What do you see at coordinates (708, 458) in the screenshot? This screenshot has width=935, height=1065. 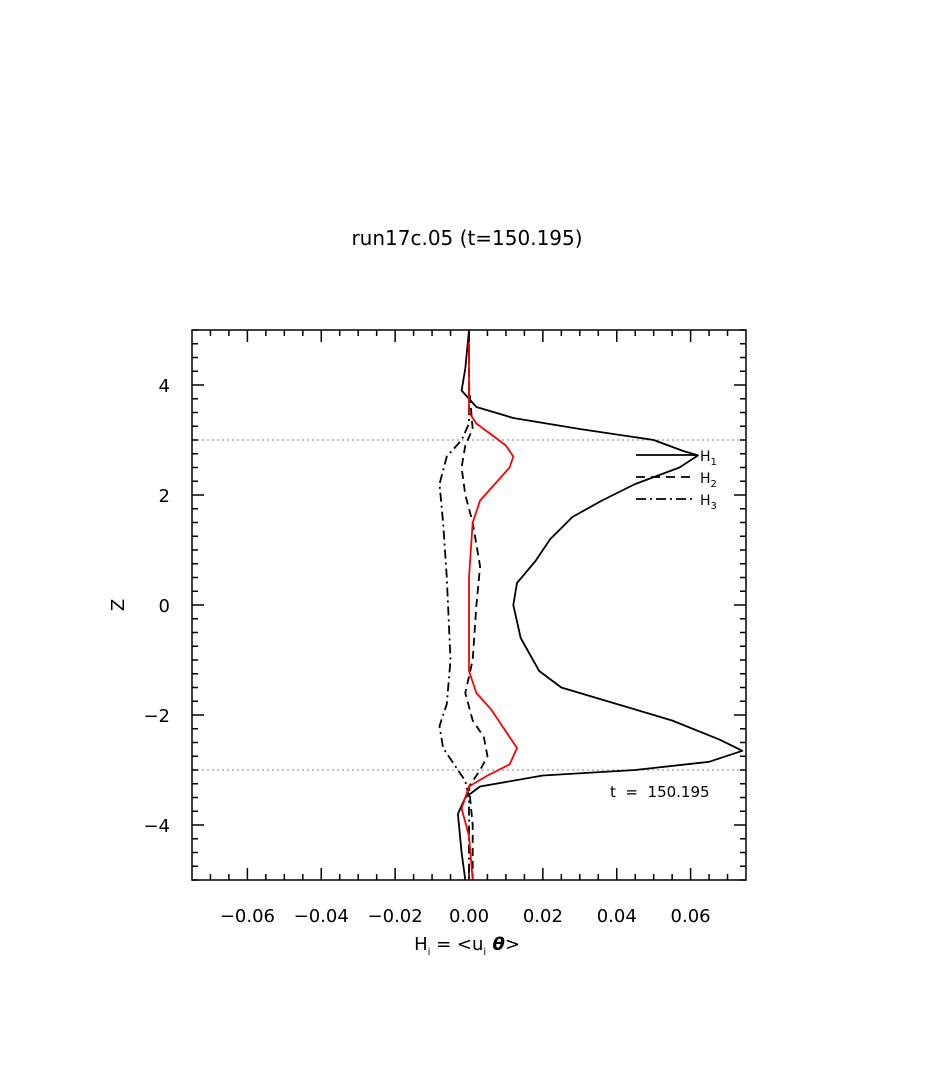 I see `legend-label-h1: H1` at bounding box center [708, 458].